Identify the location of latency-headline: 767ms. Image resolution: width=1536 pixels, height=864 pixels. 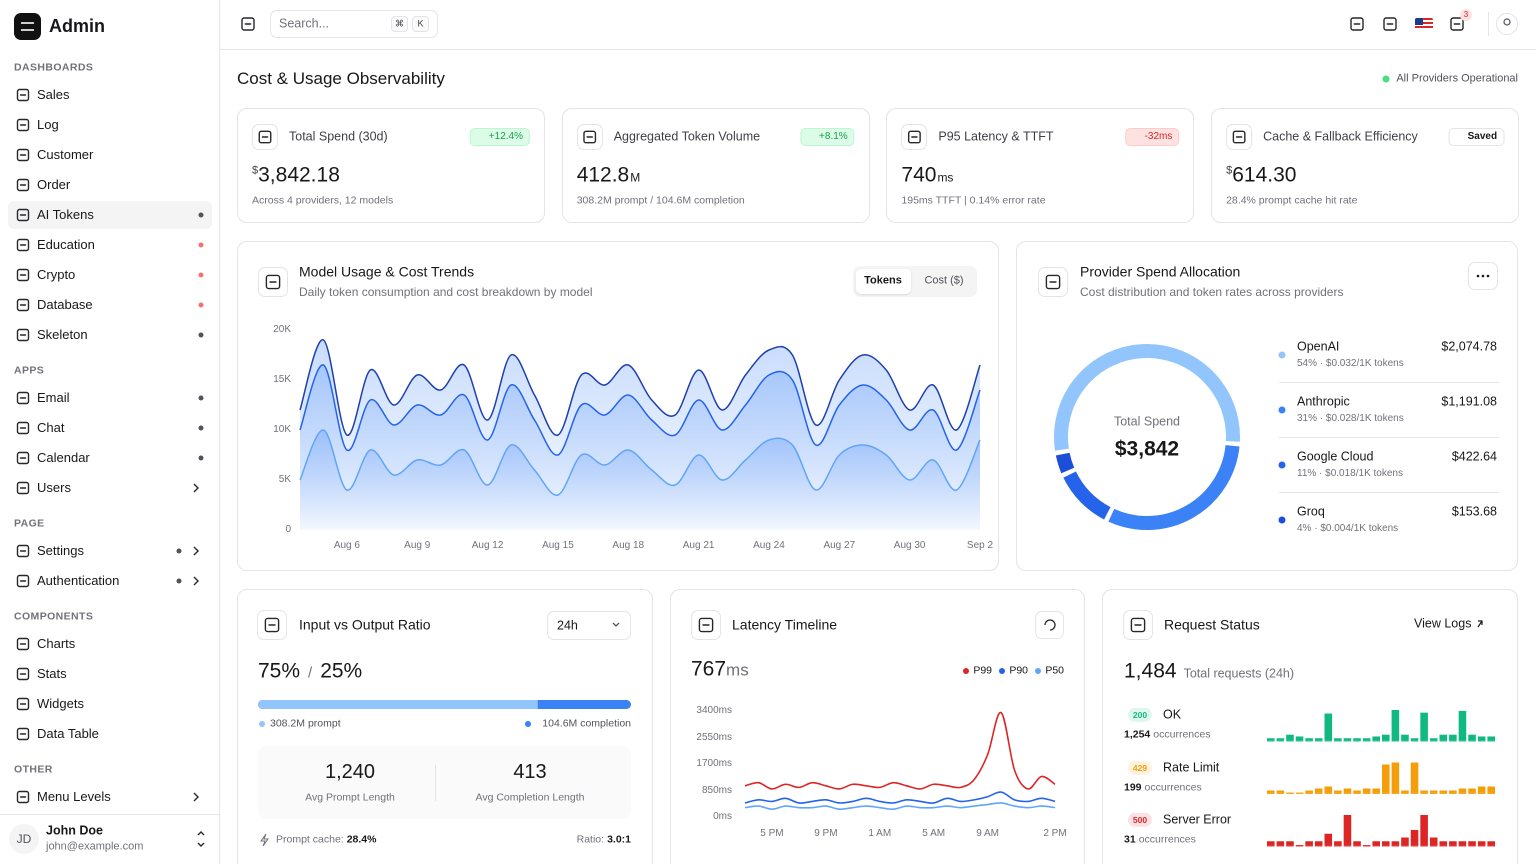
(720, 668).